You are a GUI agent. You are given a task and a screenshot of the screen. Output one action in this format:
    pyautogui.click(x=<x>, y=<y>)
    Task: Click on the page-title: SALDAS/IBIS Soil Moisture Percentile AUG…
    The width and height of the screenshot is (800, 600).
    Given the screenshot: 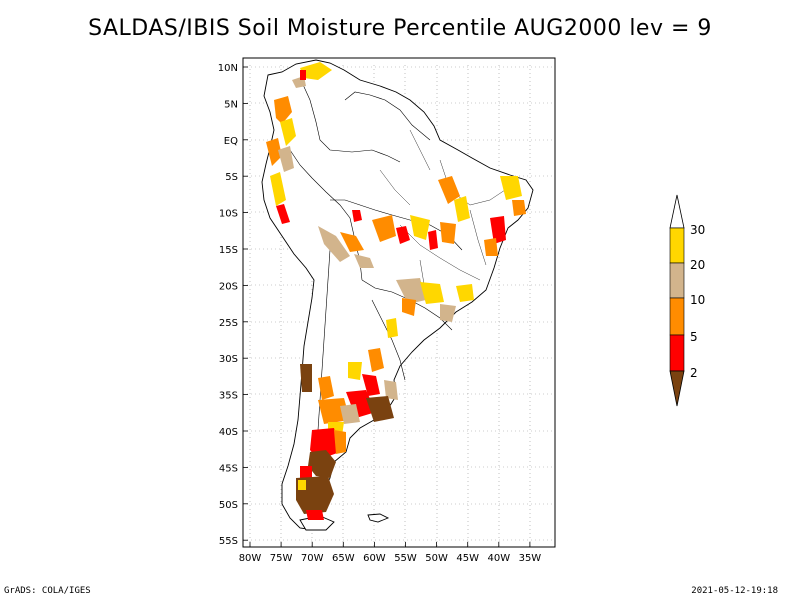 What is the action you would take?
    pyautogui.click(x=400, y=28)
    